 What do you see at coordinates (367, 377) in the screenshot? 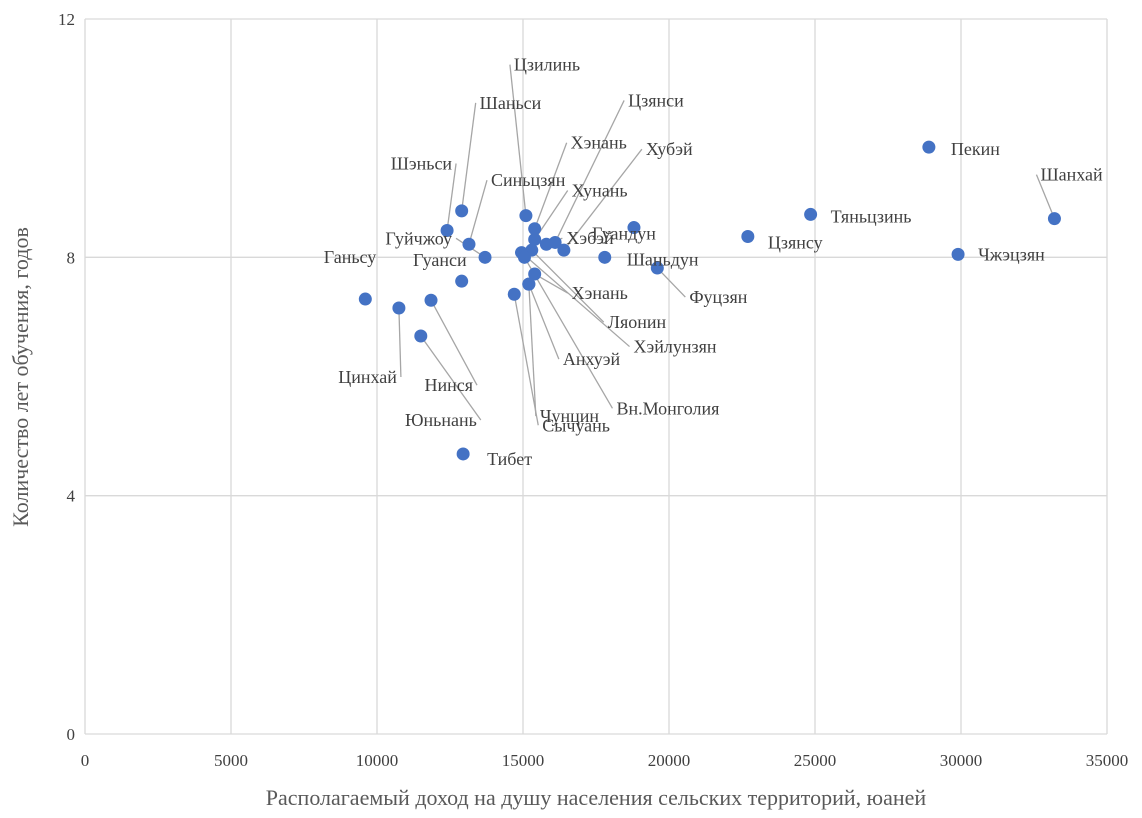
I see `point-label: Цинхай` at bounding box center [367, 377].